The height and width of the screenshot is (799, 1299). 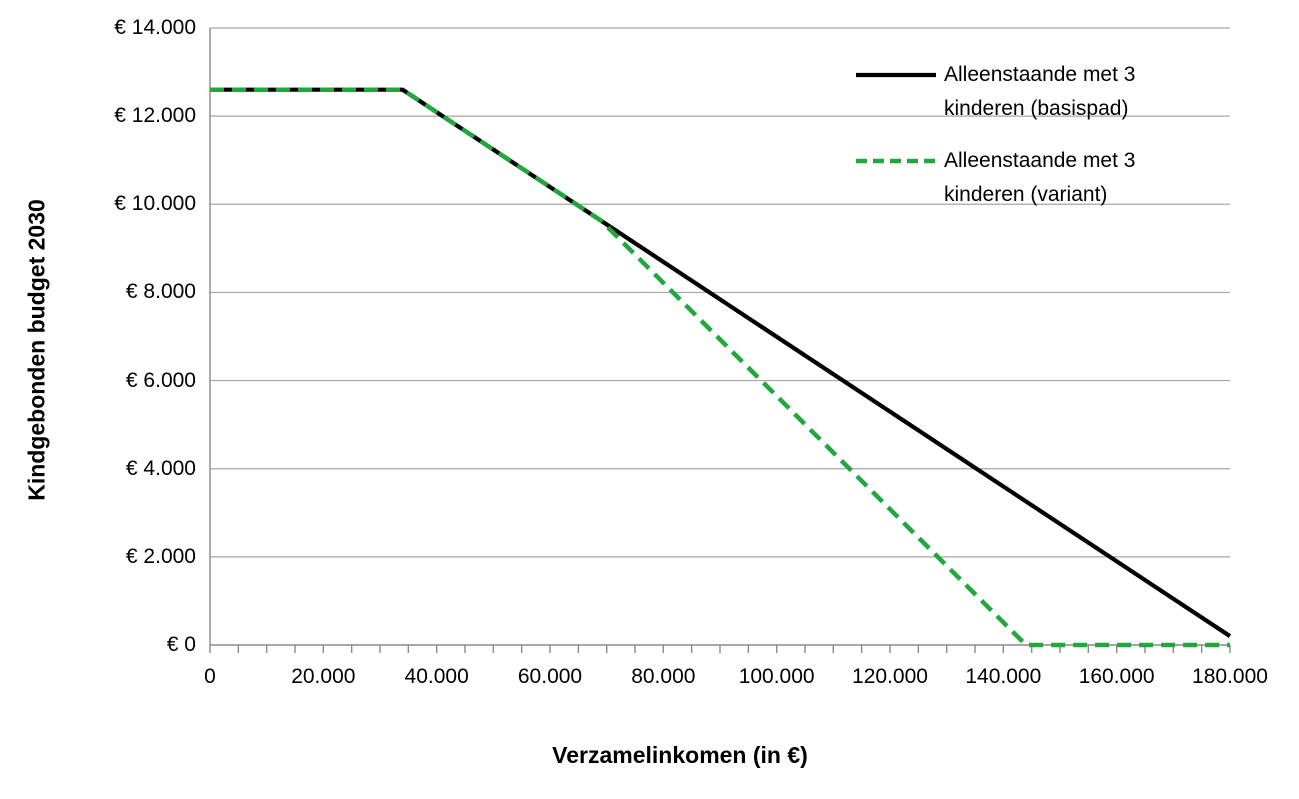 What do you see at coordinates (323, 676) in the screenshot?
I see `x-tick-label: 20.000` at bounding box center [323, 676].